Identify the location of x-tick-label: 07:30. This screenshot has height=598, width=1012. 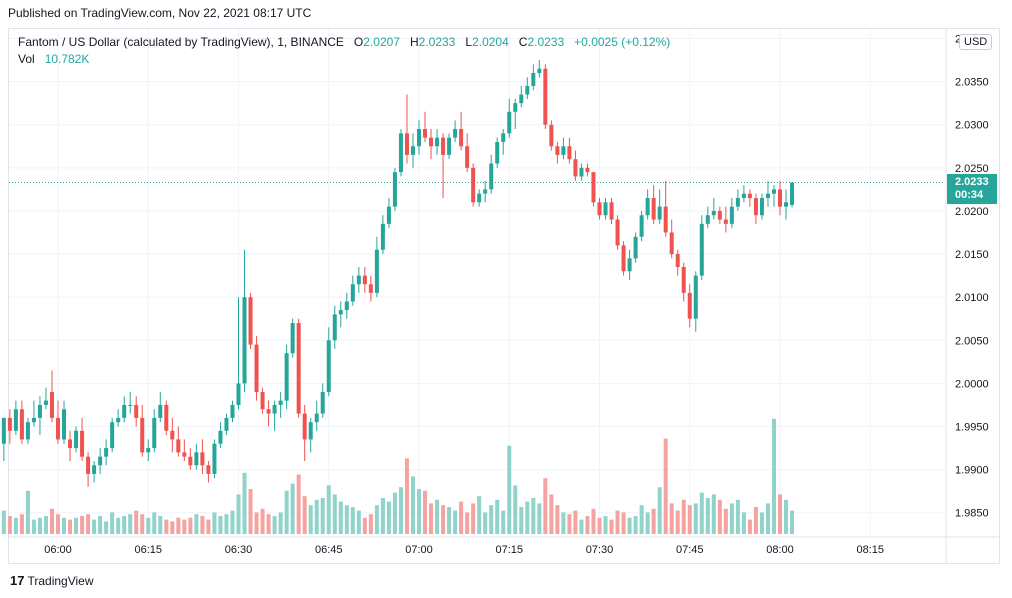
(600, 550).